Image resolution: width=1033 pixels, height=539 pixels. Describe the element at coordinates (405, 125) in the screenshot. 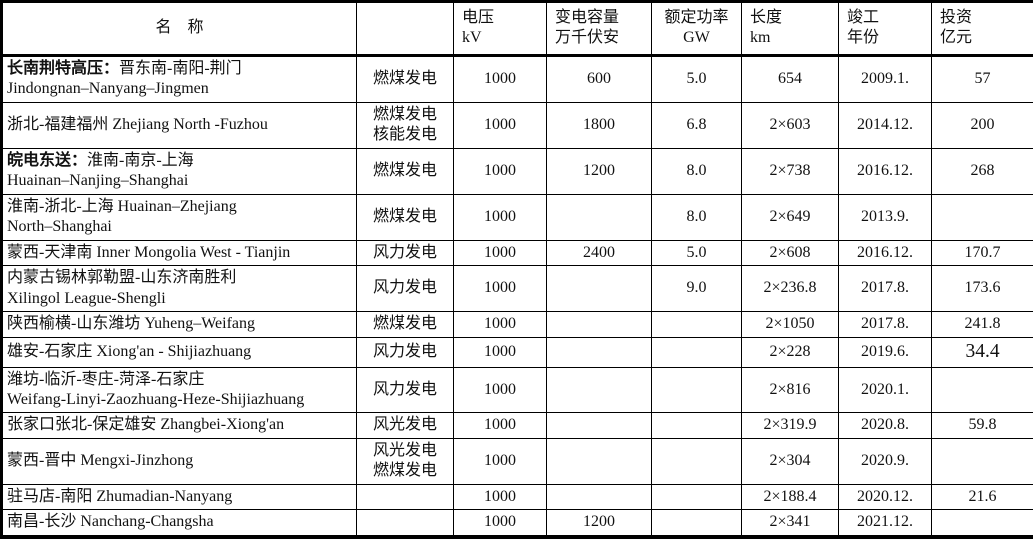

I see `cell-generation-type: 燃煤发电 核能发电` at that location.